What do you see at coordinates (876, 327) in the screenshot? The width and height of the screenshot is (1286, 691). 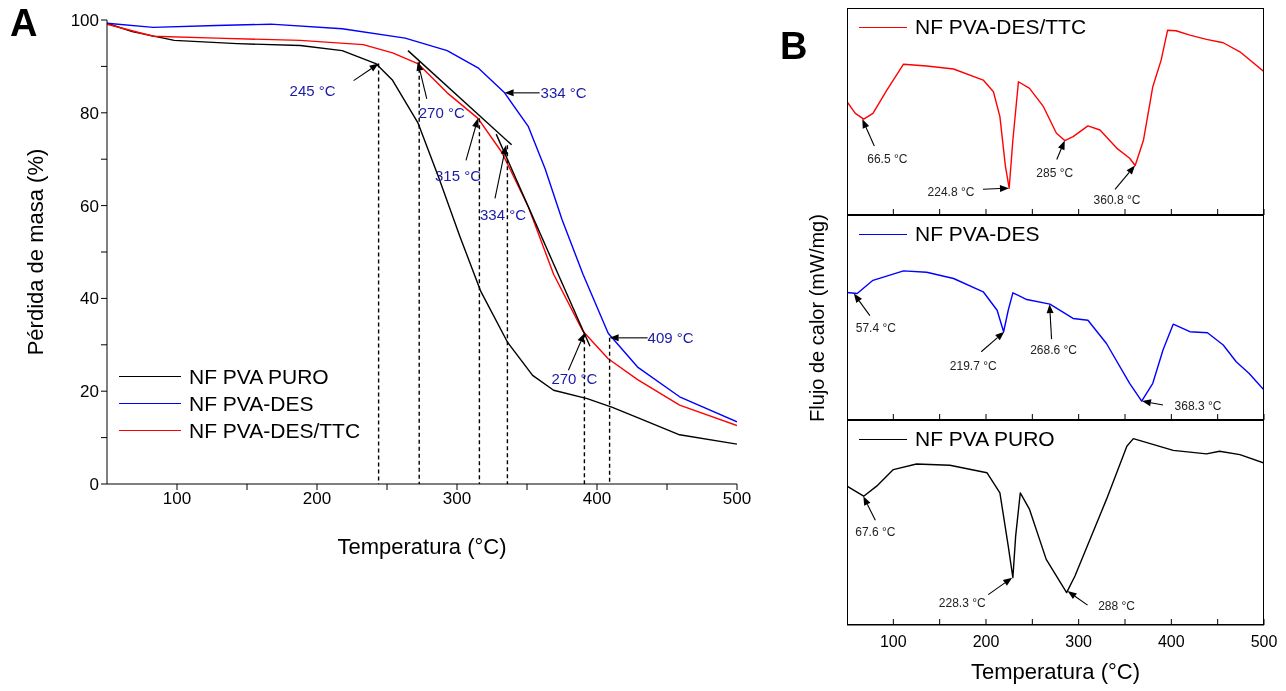 I see `annotation: 57.4 °C` at bounding box center [876, 327].